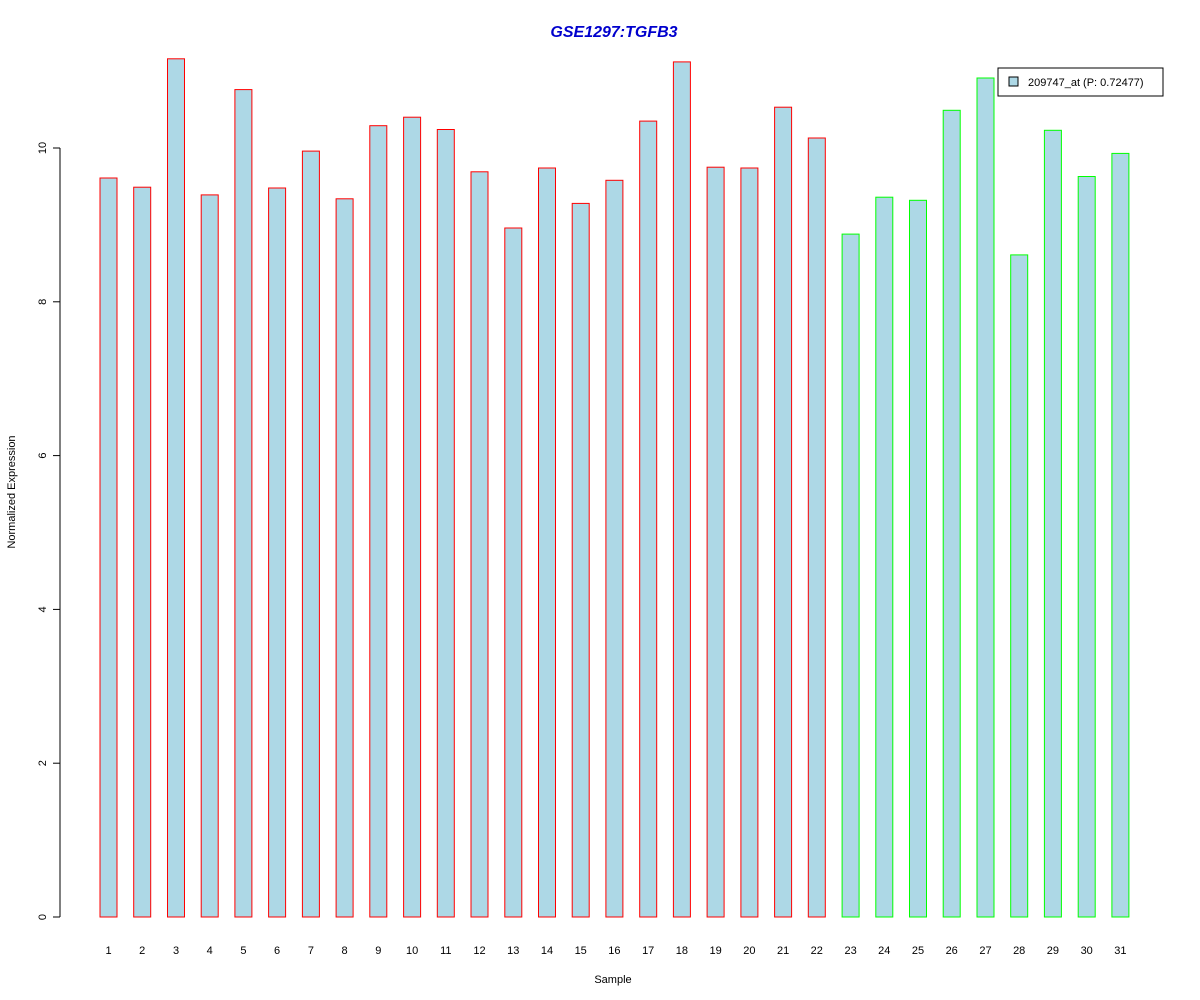  I want to click on x-tick-label: 21, so click(783, 951).